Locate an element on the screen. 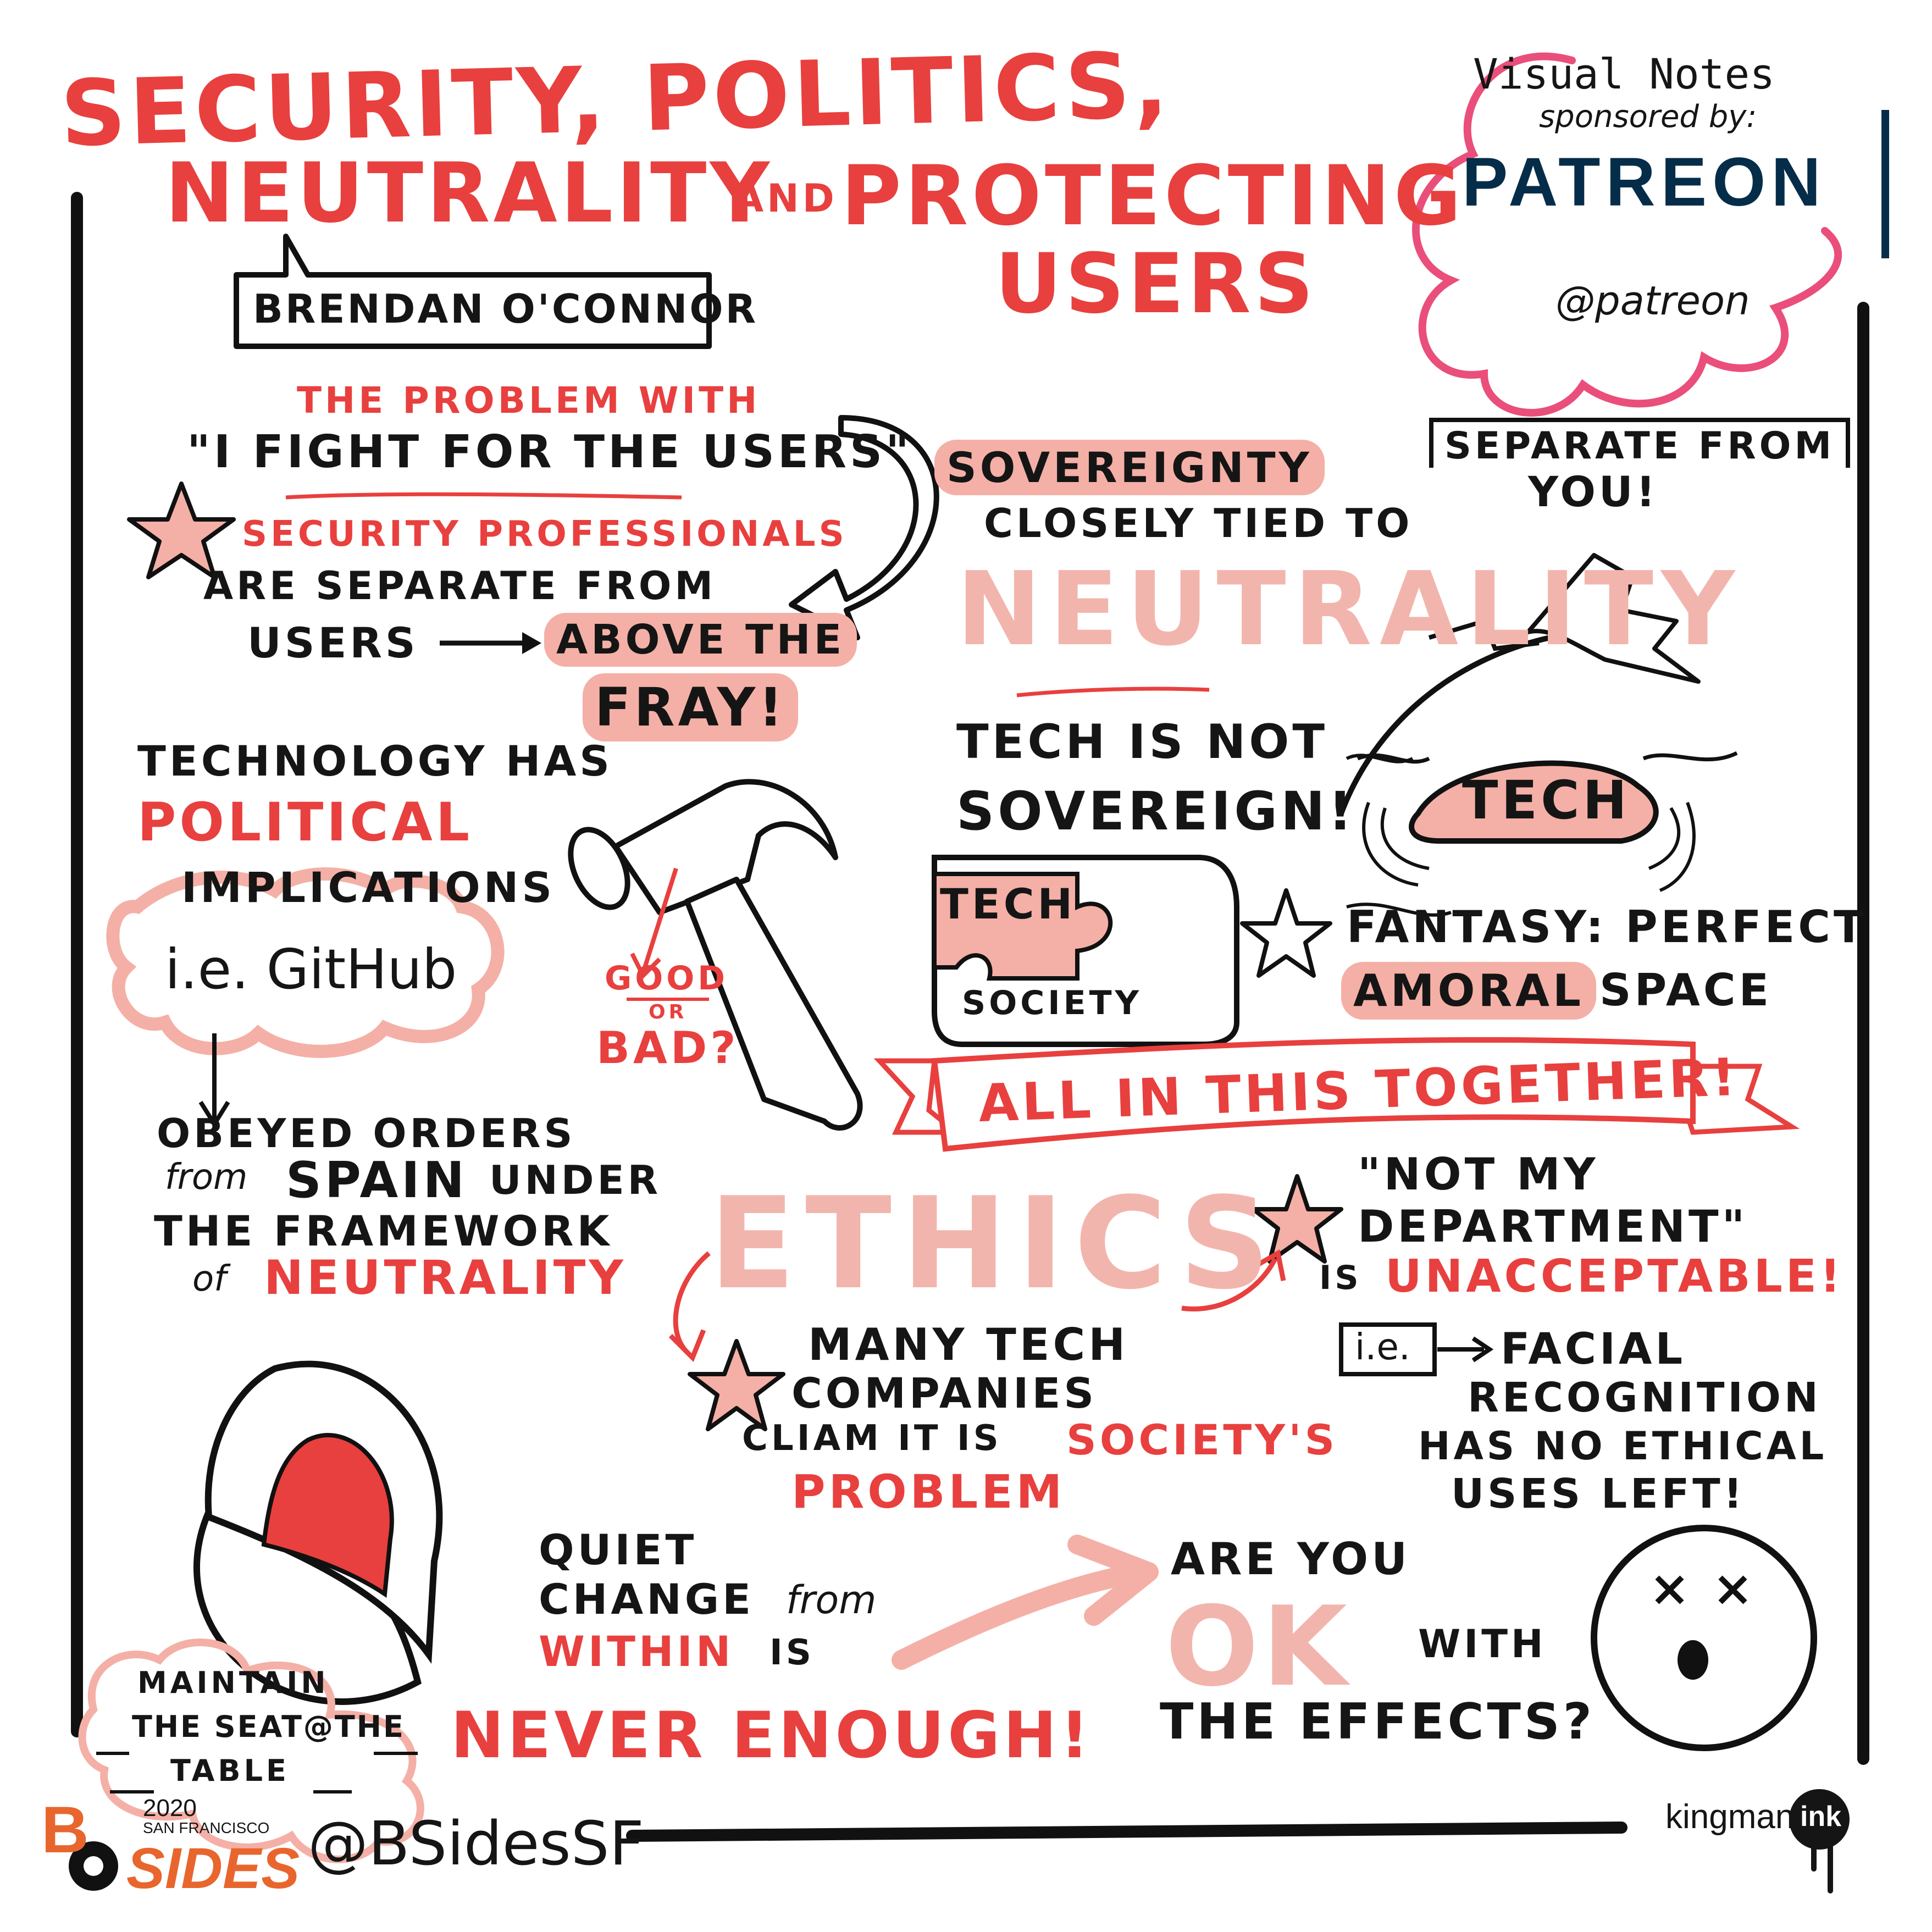  separate-bubble-1: SEPARATE from is located at coordinates (1640, 443).